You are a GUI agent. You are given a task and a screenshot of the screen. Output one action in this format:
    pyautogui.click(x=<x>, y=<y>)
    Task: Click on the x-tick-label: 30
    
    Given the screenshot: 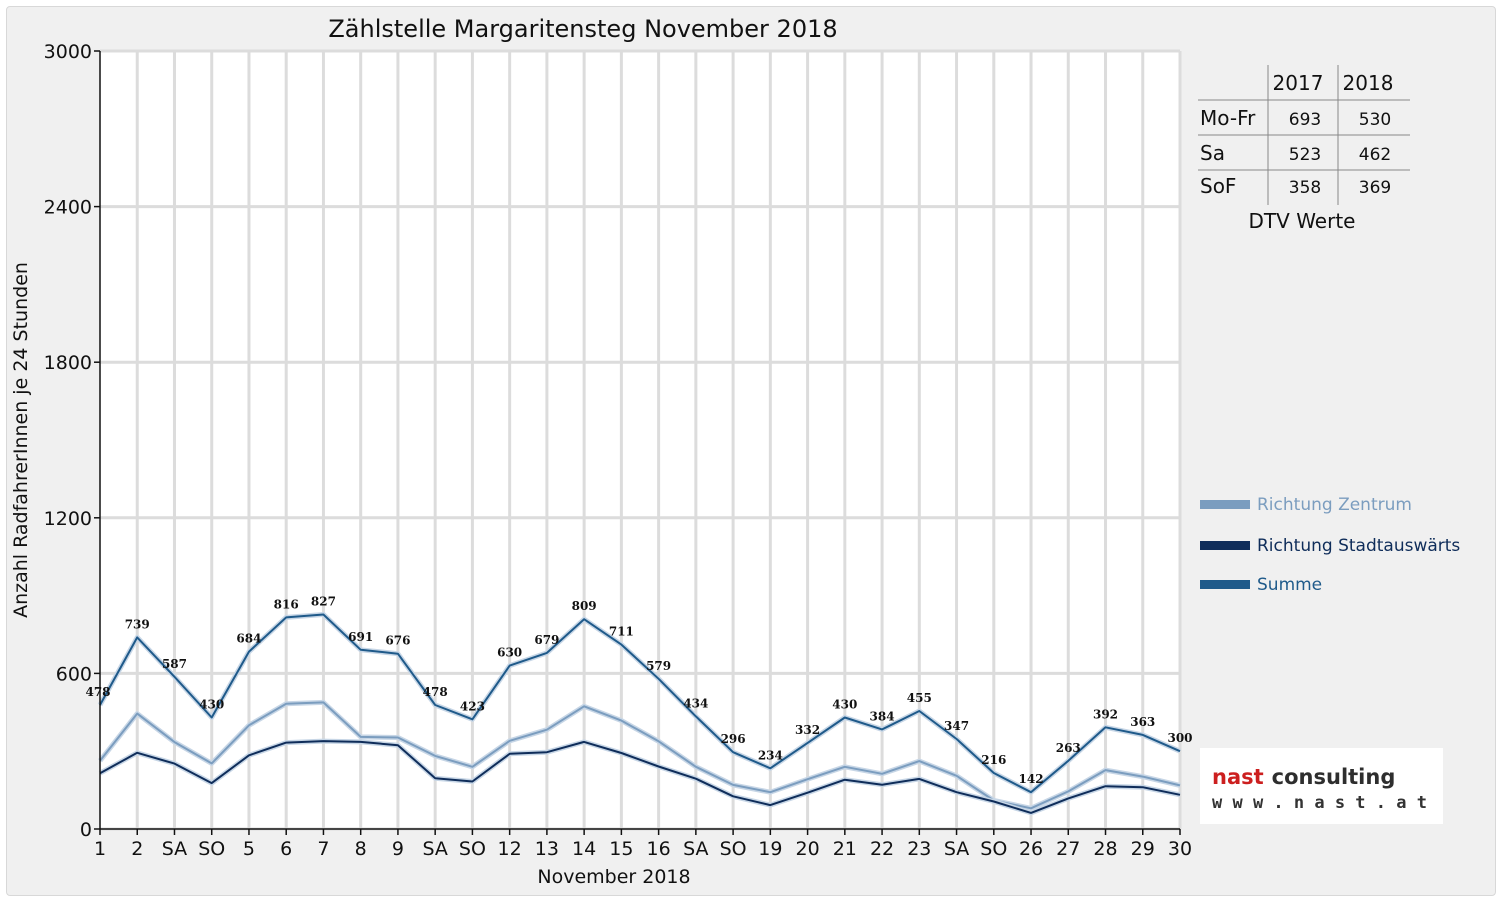 What is the action you would take?
    pyautogui.click(x=1180, y=849)
    